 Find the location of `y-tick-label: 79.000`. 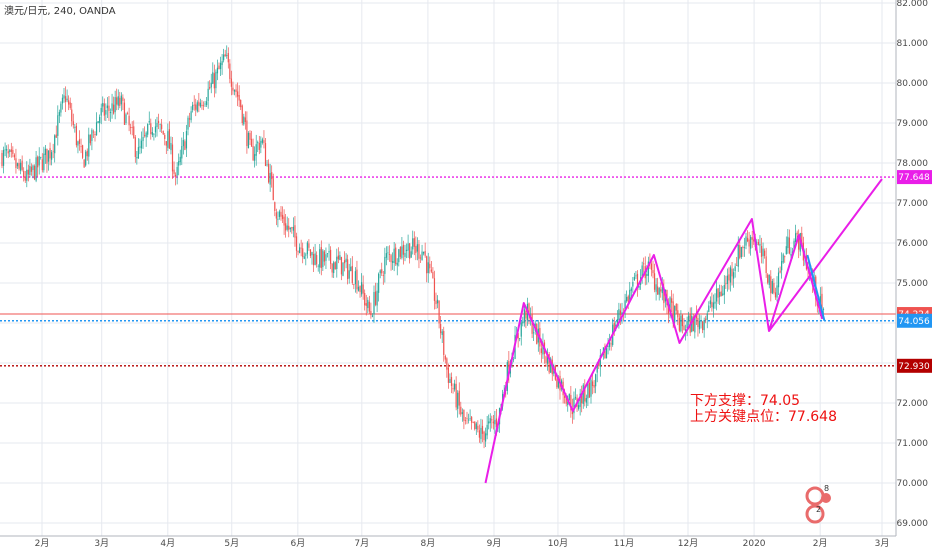

y-tick-label: 79.000 is located at coordinates (913, 124).